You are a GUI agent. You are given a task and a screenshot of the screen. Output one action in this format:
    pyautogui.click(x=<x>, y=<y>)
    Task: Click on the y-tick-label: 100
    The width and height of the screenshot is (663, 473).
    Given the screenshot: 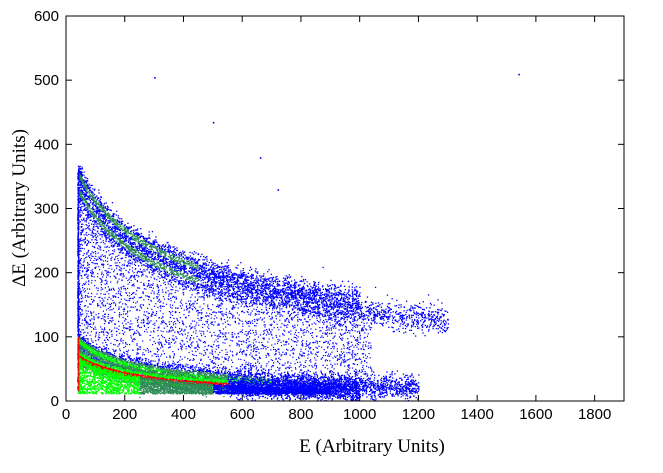 What is the action you would take?
    pyautogui.click(x=46, y=337)
    